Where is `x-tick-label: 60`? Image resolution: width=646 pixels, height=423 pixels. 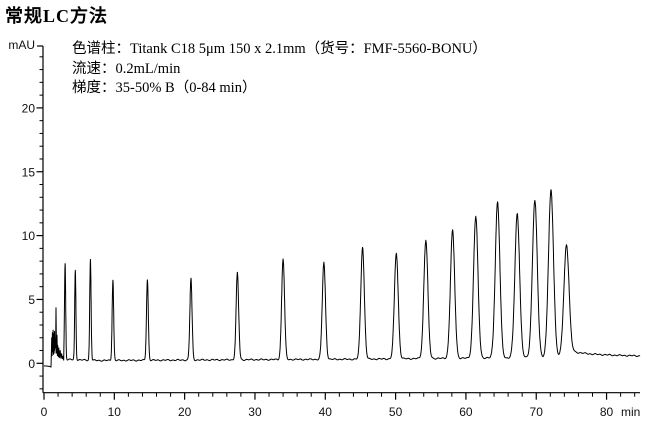
x-tick-label: 60 is located at coordinates (466, 412).